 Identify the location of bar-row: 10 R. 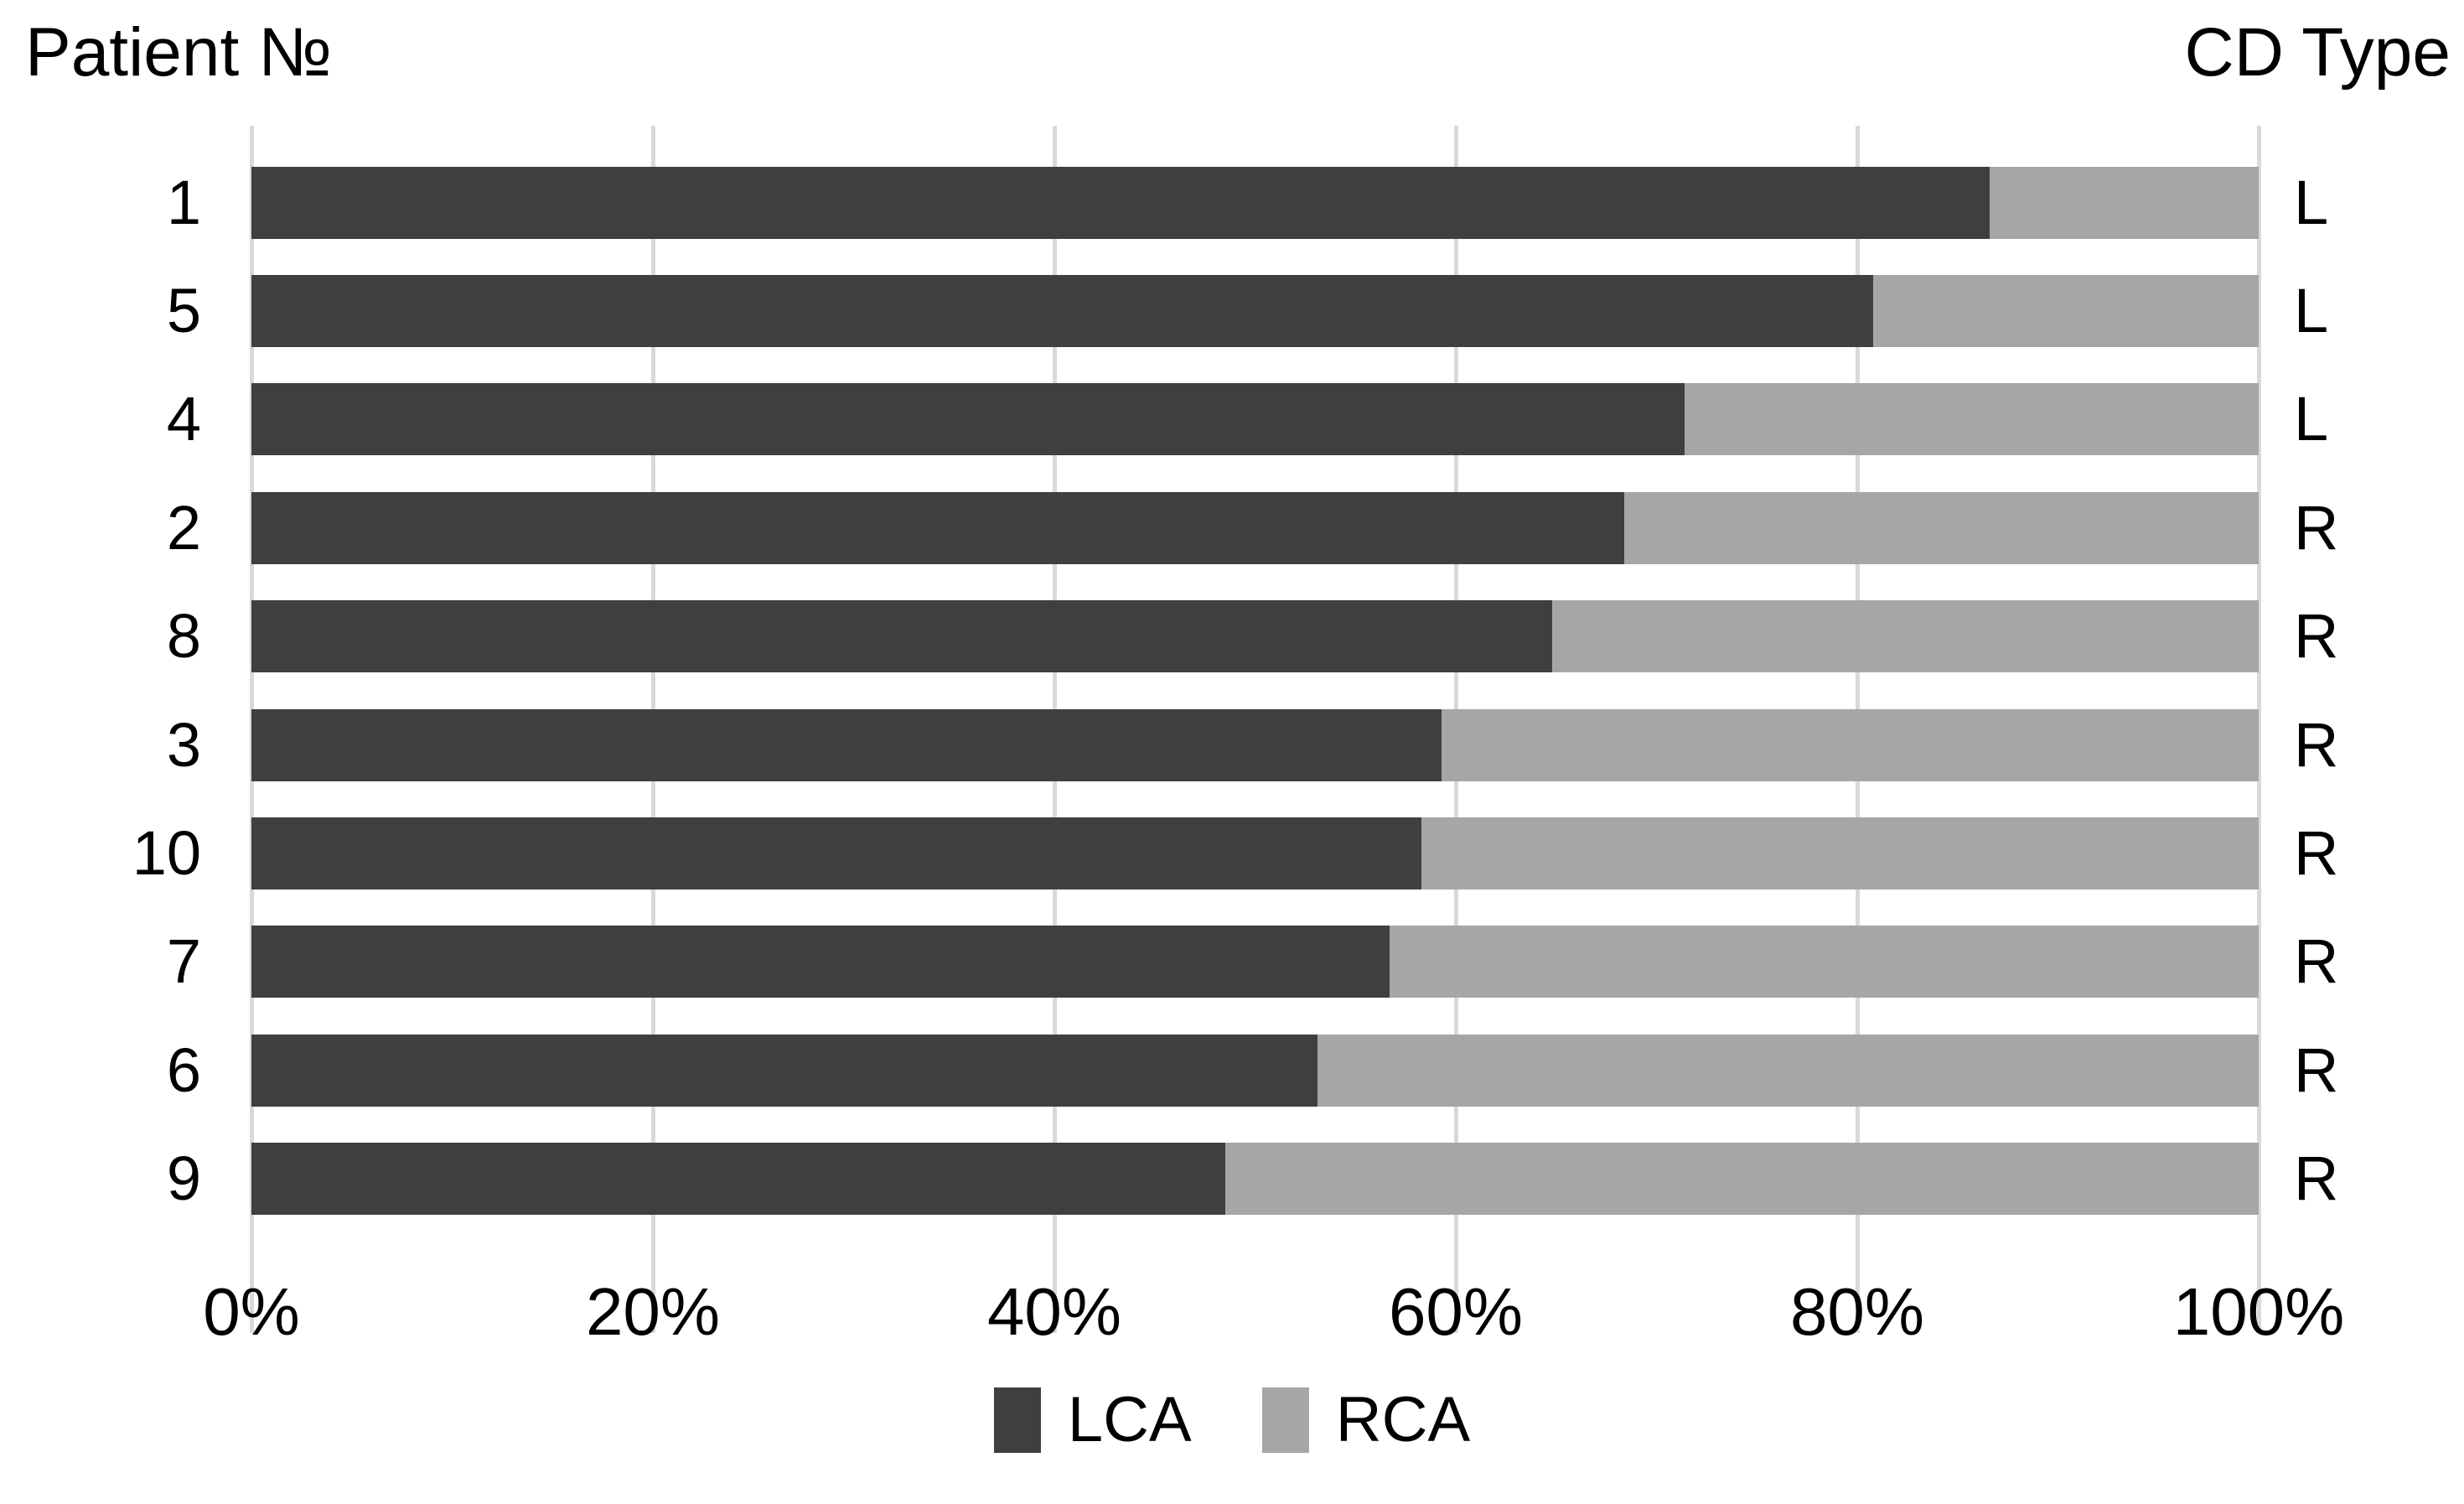
(1235, 853).